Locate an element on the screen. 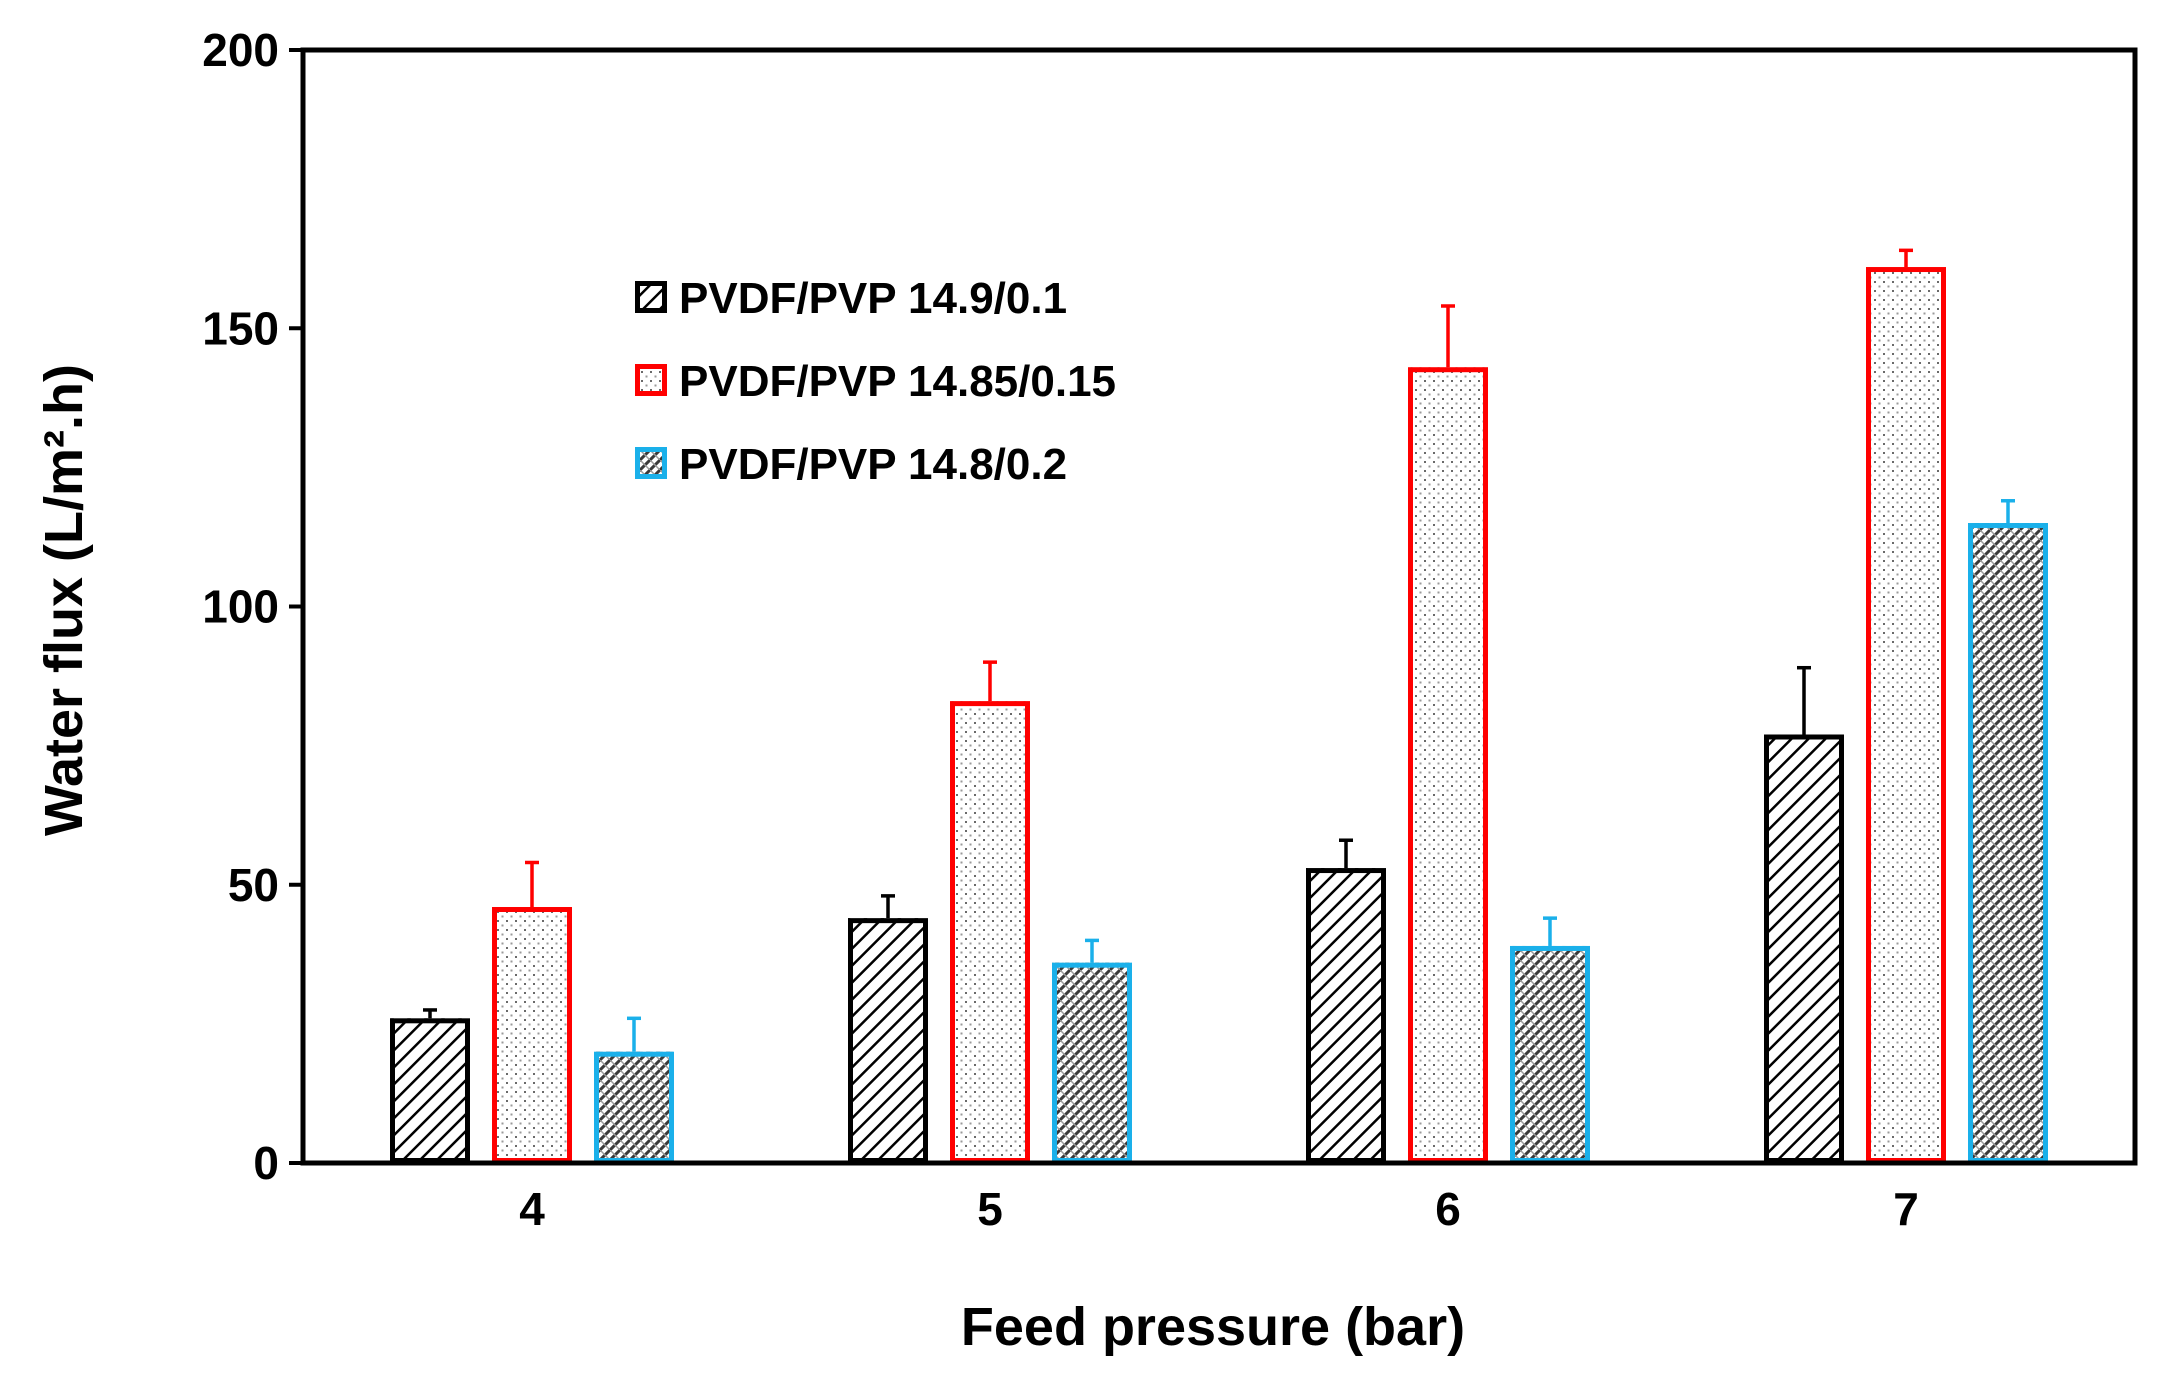  legend-label: PVDF/PVP 14.8/0.2 is located at coordinates (873, 464).